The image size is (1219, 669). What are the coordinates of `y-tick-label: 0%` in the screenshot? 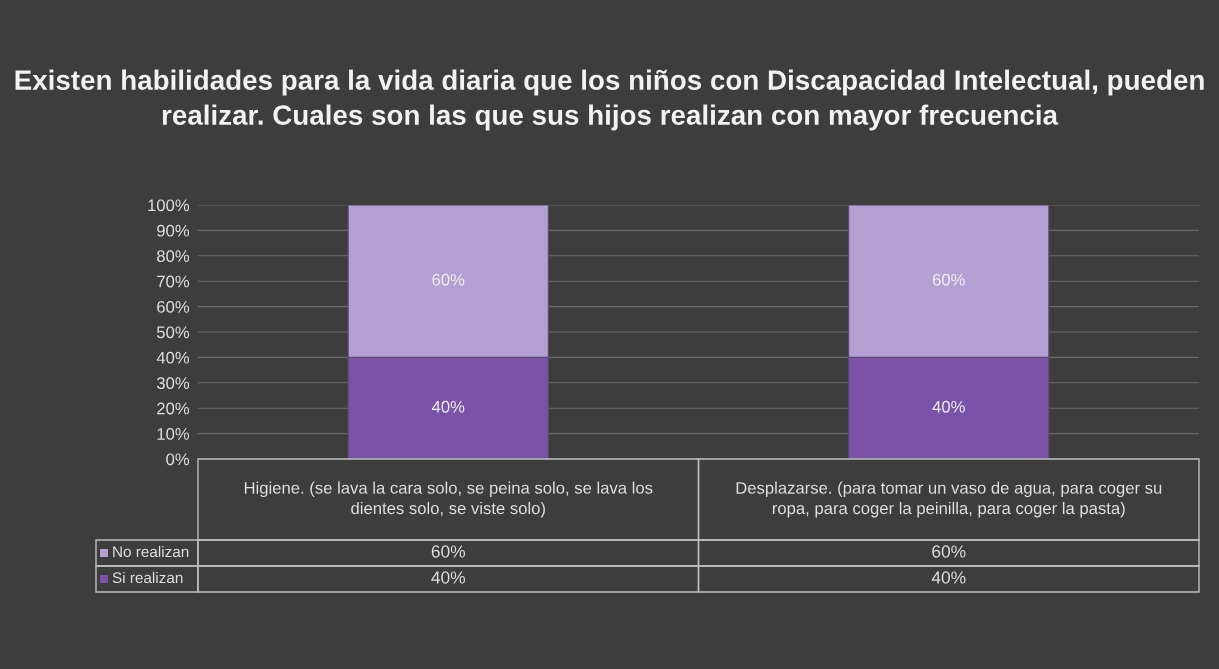 It's located at (178, 459).